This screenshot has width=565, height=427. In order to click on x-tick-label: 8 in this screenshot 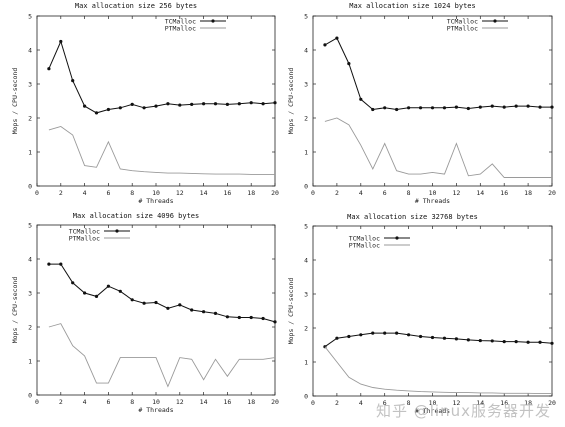, I will do `click(409, 403)`.